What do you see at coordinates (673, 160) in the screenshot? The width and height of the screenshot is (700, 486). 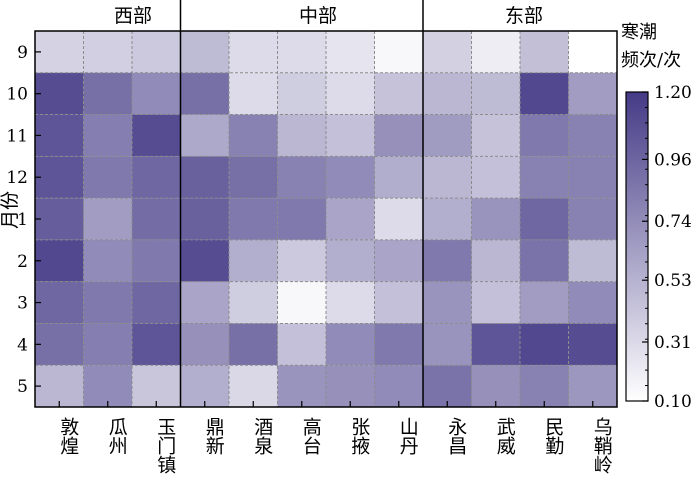 I see `colorbar-tick-label: 0.96` at bounding box center [673, 160].